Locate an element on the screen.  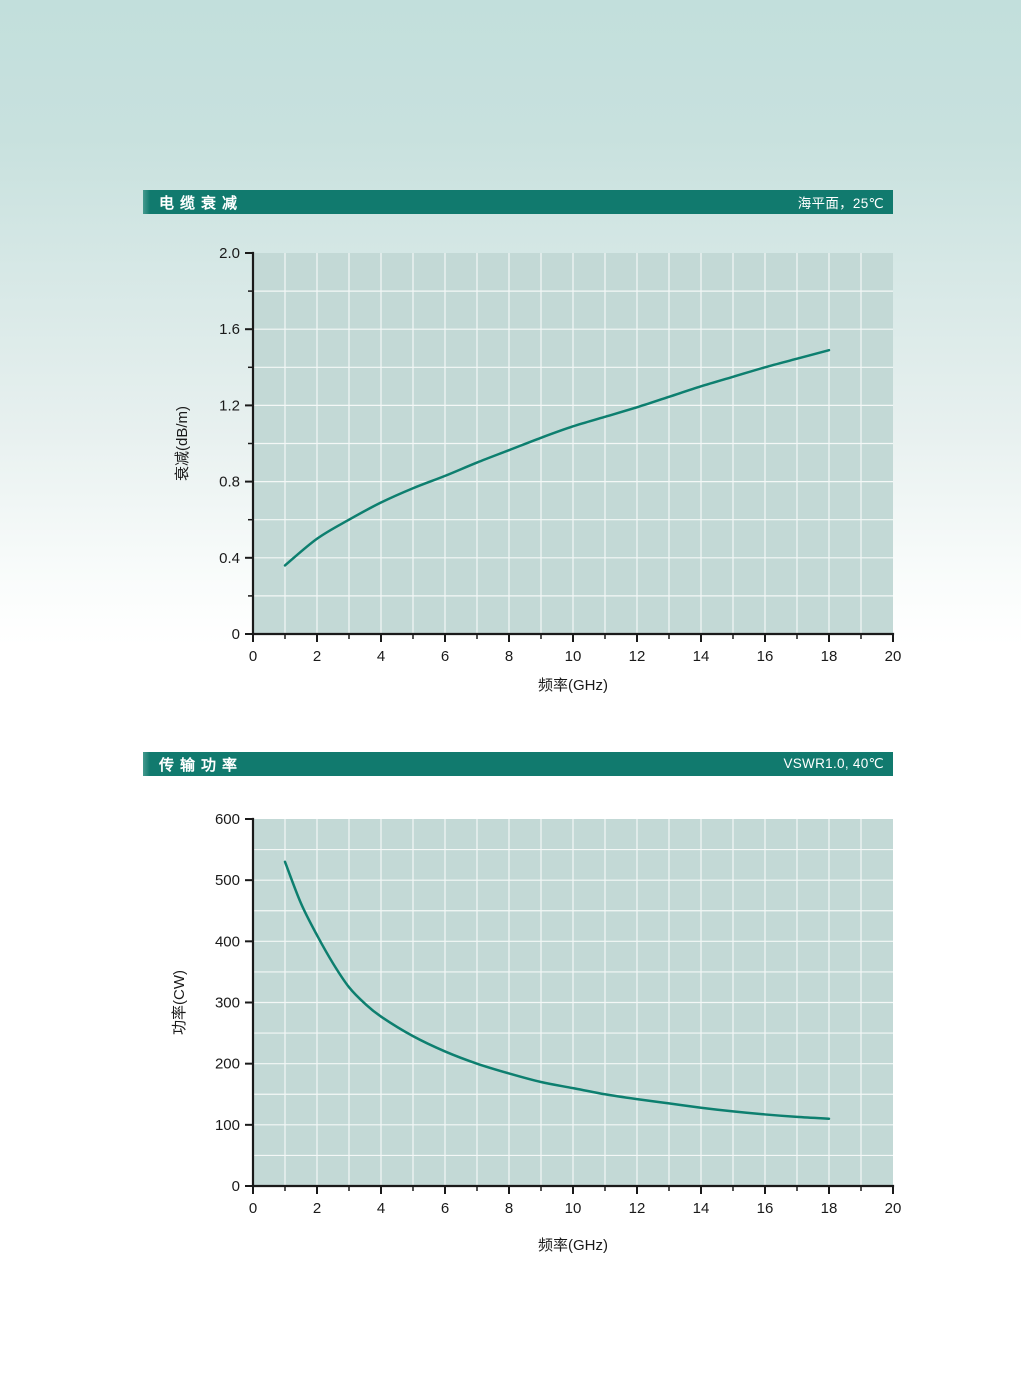
attenuation-title: 电缆衰减 is located at coordinates (201, 203).